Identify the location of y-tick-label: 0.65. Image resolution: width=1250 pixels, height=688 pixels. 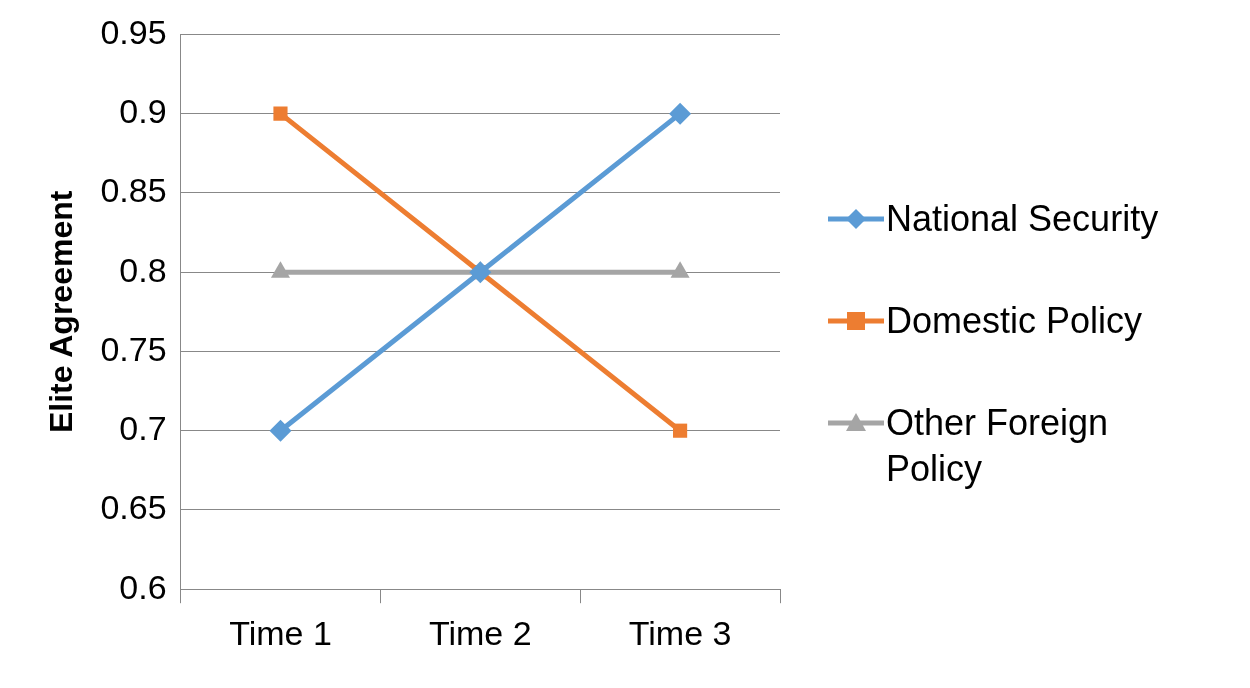
(133, 507).